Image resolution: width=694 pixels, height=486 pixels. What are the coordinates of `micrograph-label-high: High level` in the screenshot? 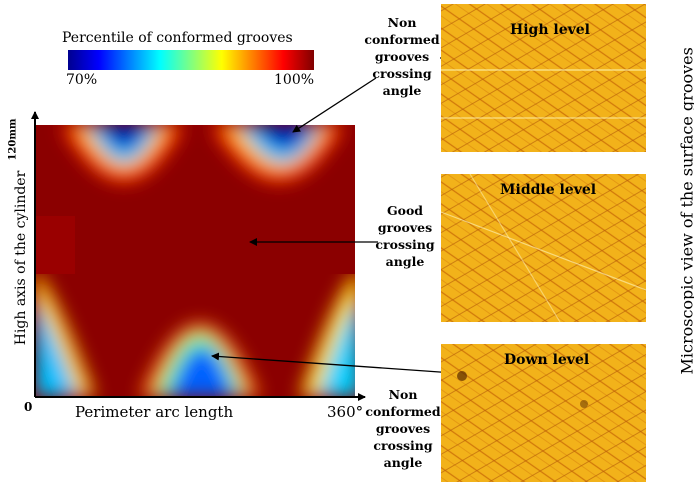 It's located at (550, 30).